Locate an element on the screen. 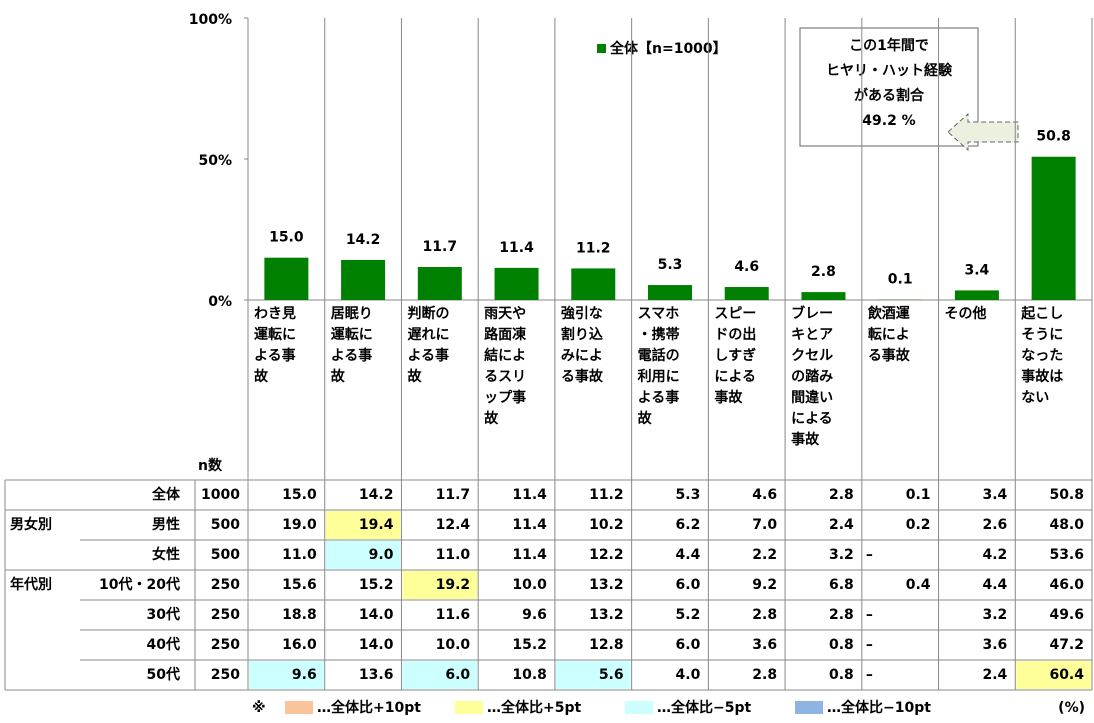 The width and height of the screenshot is (1094, 723). table-cell: 53.6 is located at coordinates (1066, 555).